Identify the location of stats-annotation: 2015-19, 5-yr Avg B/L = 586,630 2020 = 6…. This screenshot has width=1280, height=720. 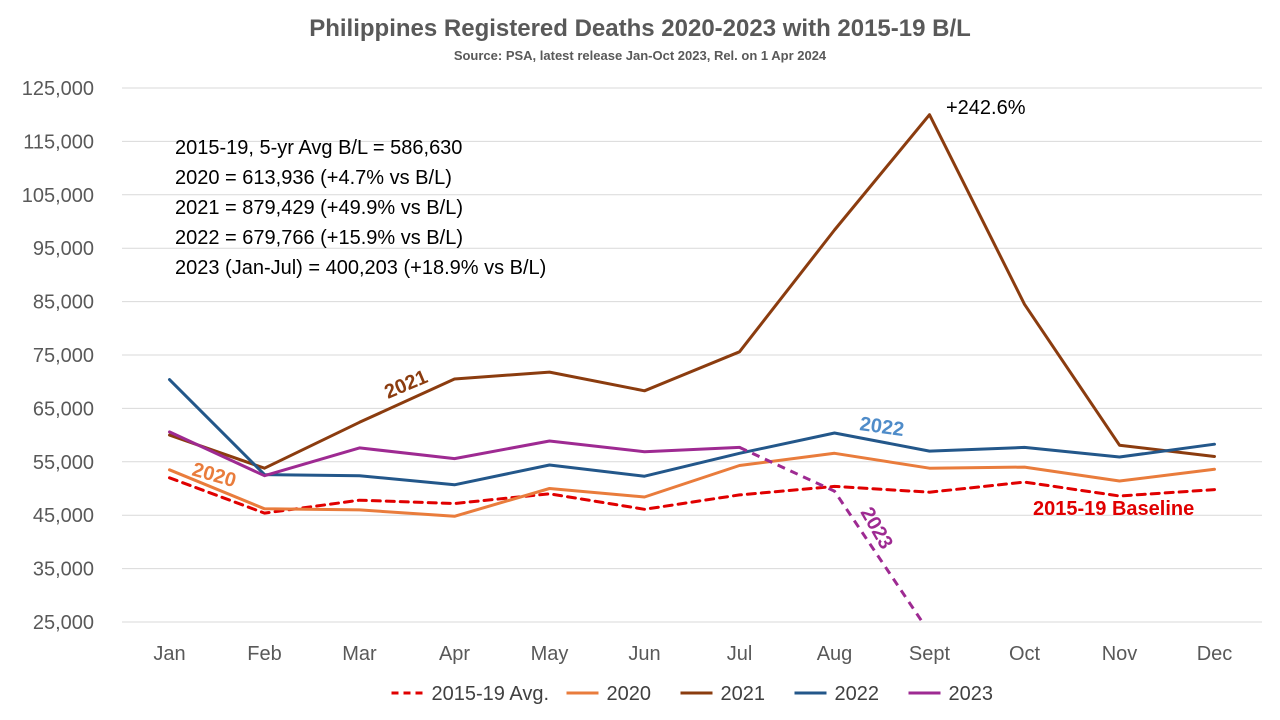
(360, 208).